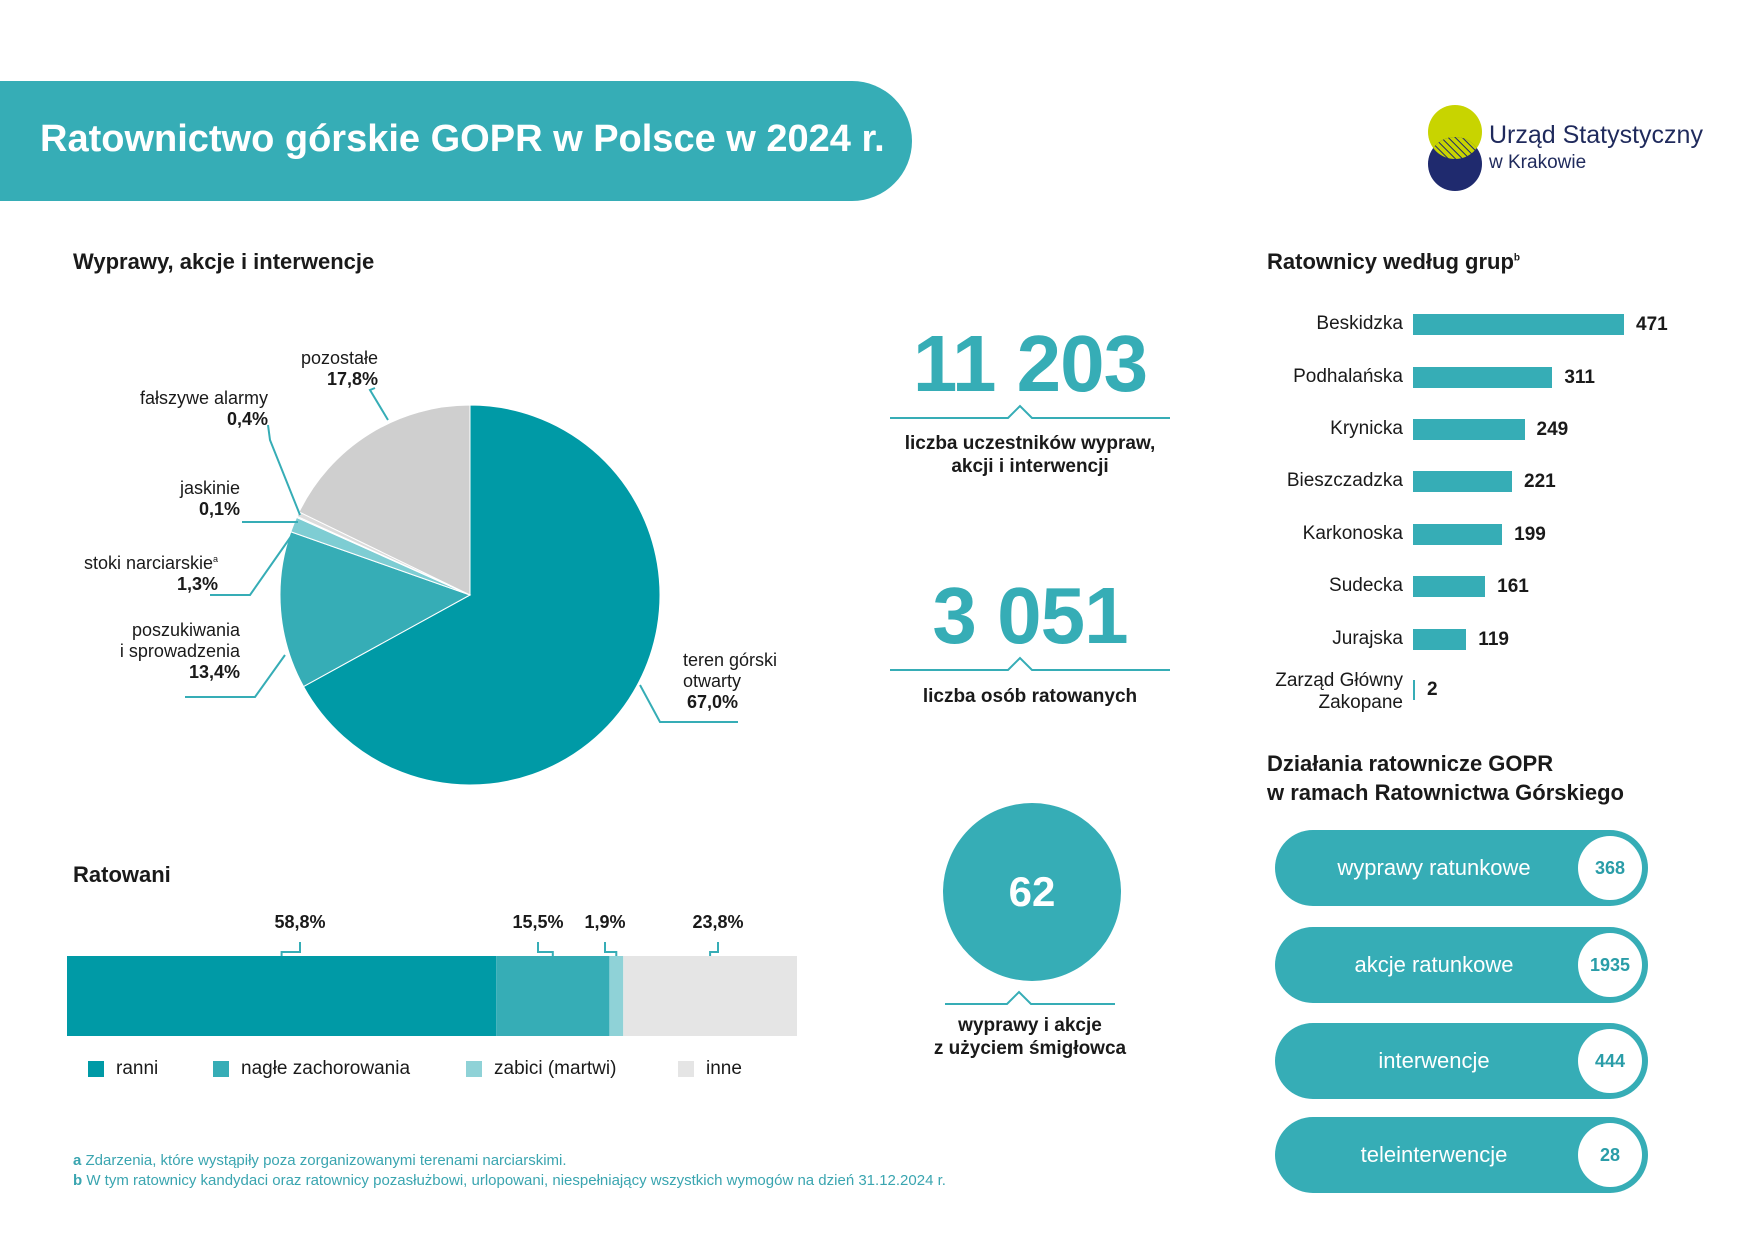  What do you see at coordinates (1434, 1060) in the screenshot?
I see `action-label: interwencje` at bounding box center [1434, 1060].